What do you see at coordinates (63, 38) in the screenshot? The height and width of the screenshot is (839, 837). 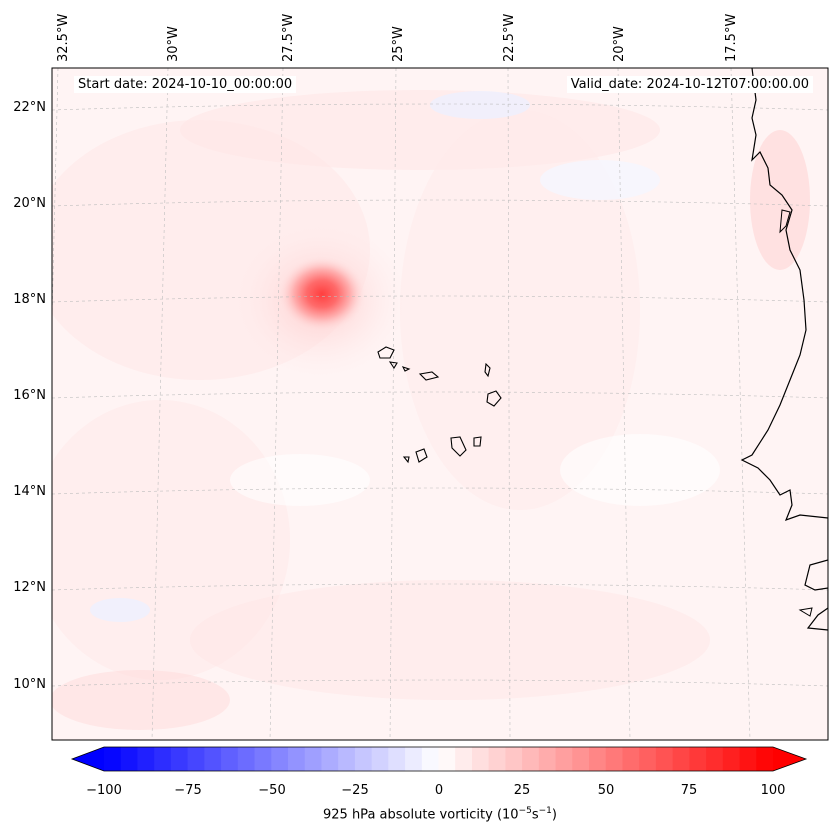 I see `lon-label: 32.5°W` at bounding box center [63, 38].